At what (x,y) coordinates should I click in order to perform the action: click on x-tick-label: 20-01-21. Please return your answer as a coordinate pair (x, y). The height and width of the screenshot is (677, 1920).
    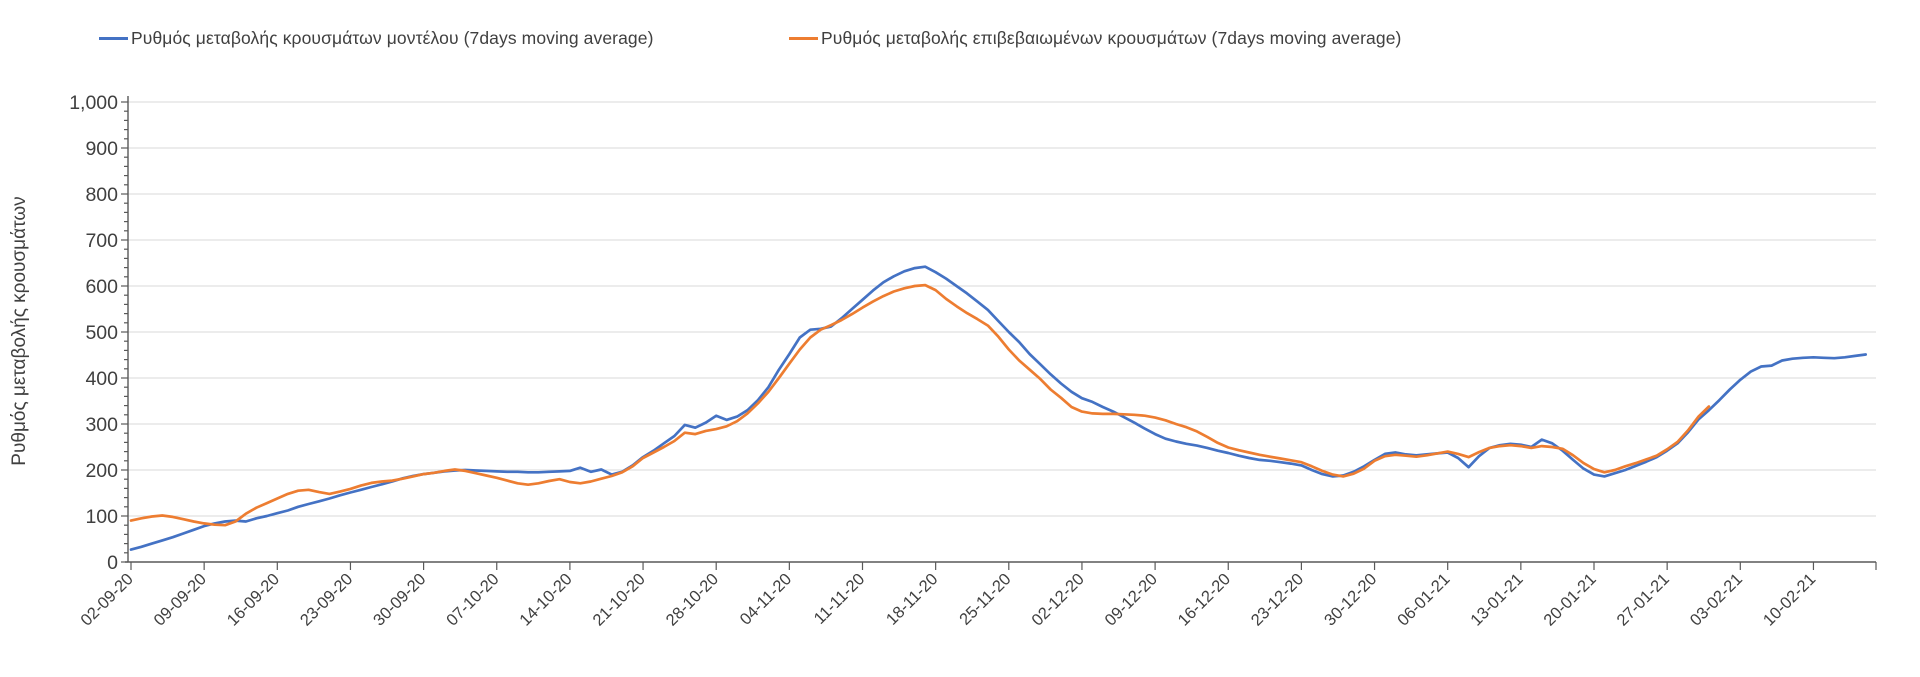
    Looking at the image, I should click on (1569, 599).